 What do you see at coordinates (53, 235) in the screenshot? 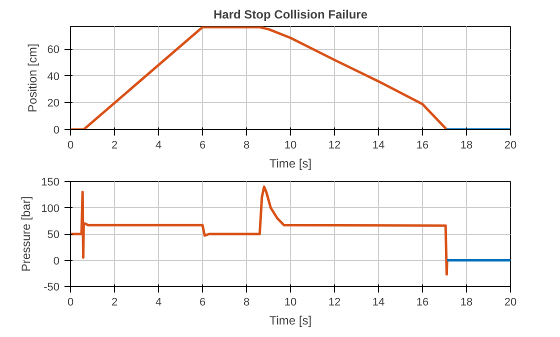
I see `y-tick-label: 50` at bounding box center [53, 235].